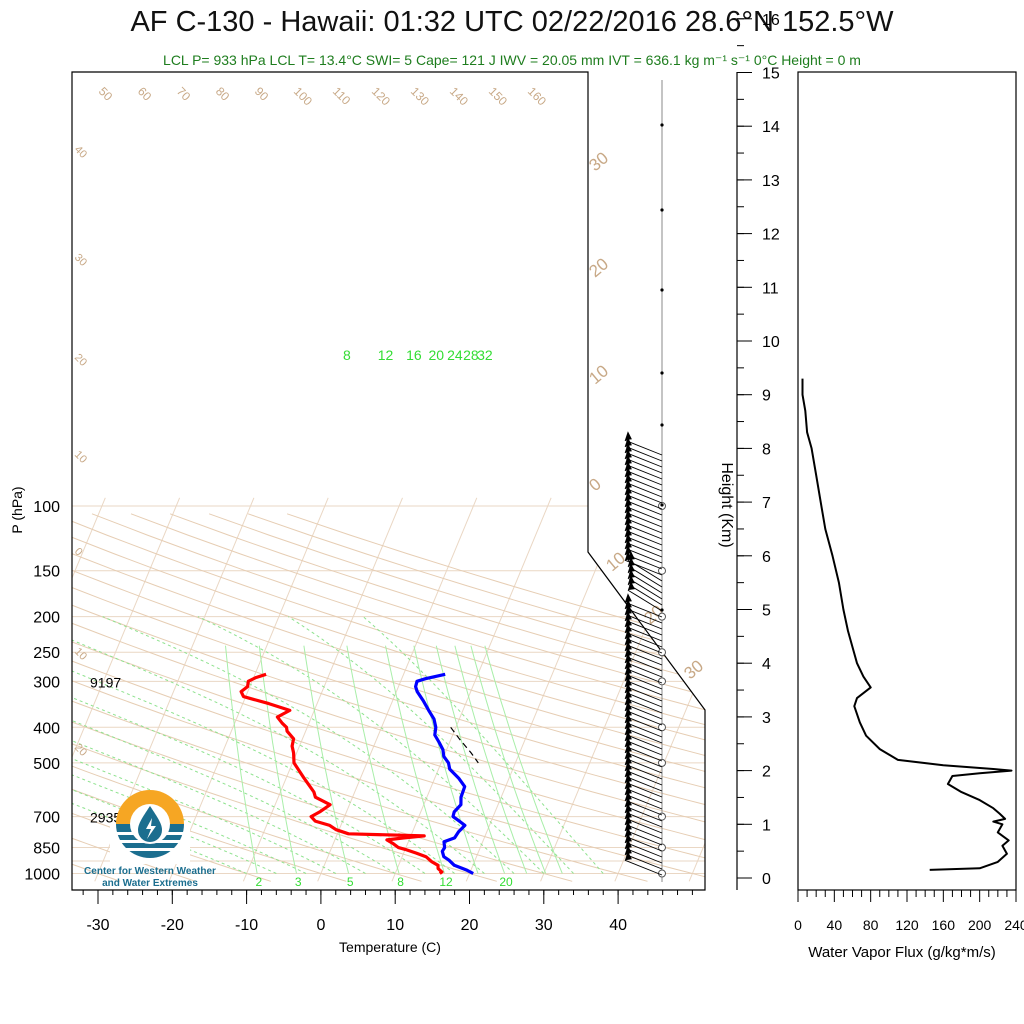 This screenshot has width=1024, height=1024. Describe the element at coordinates (223, 94) in the screenshot. I see `dry-adiabat-label: 80` at that location.